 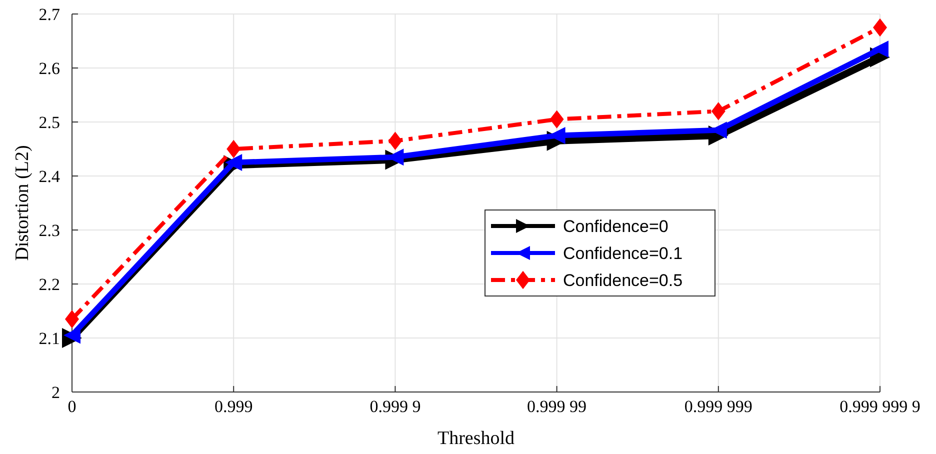 I want to click on x-tick-label: 0.999 999, so click(x=718, y=406).